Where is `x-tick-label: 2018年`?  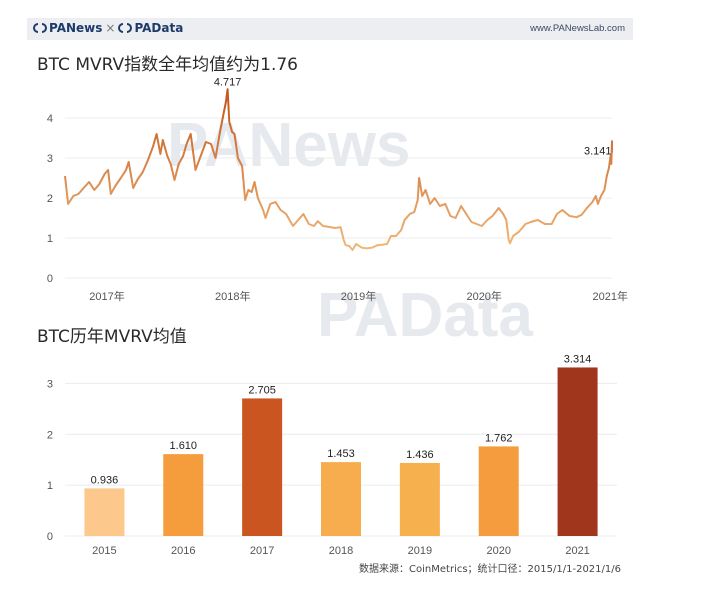 x-tick-label: 2018年 is located at coordinates (232, 296).